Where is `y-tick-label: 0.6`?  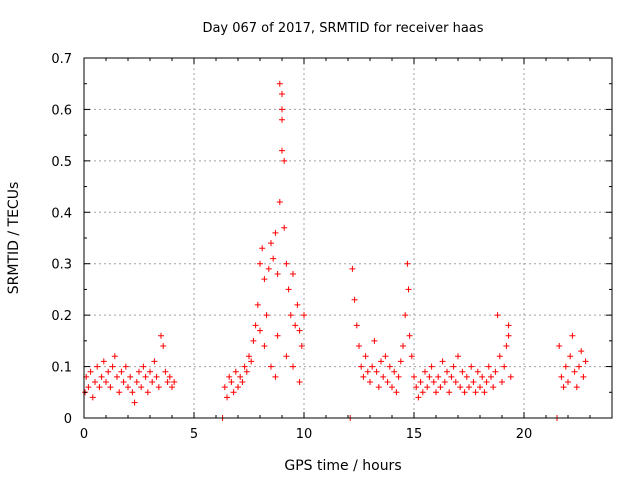
y-tick-label: 0.6 is located at coordinates (61, 110).